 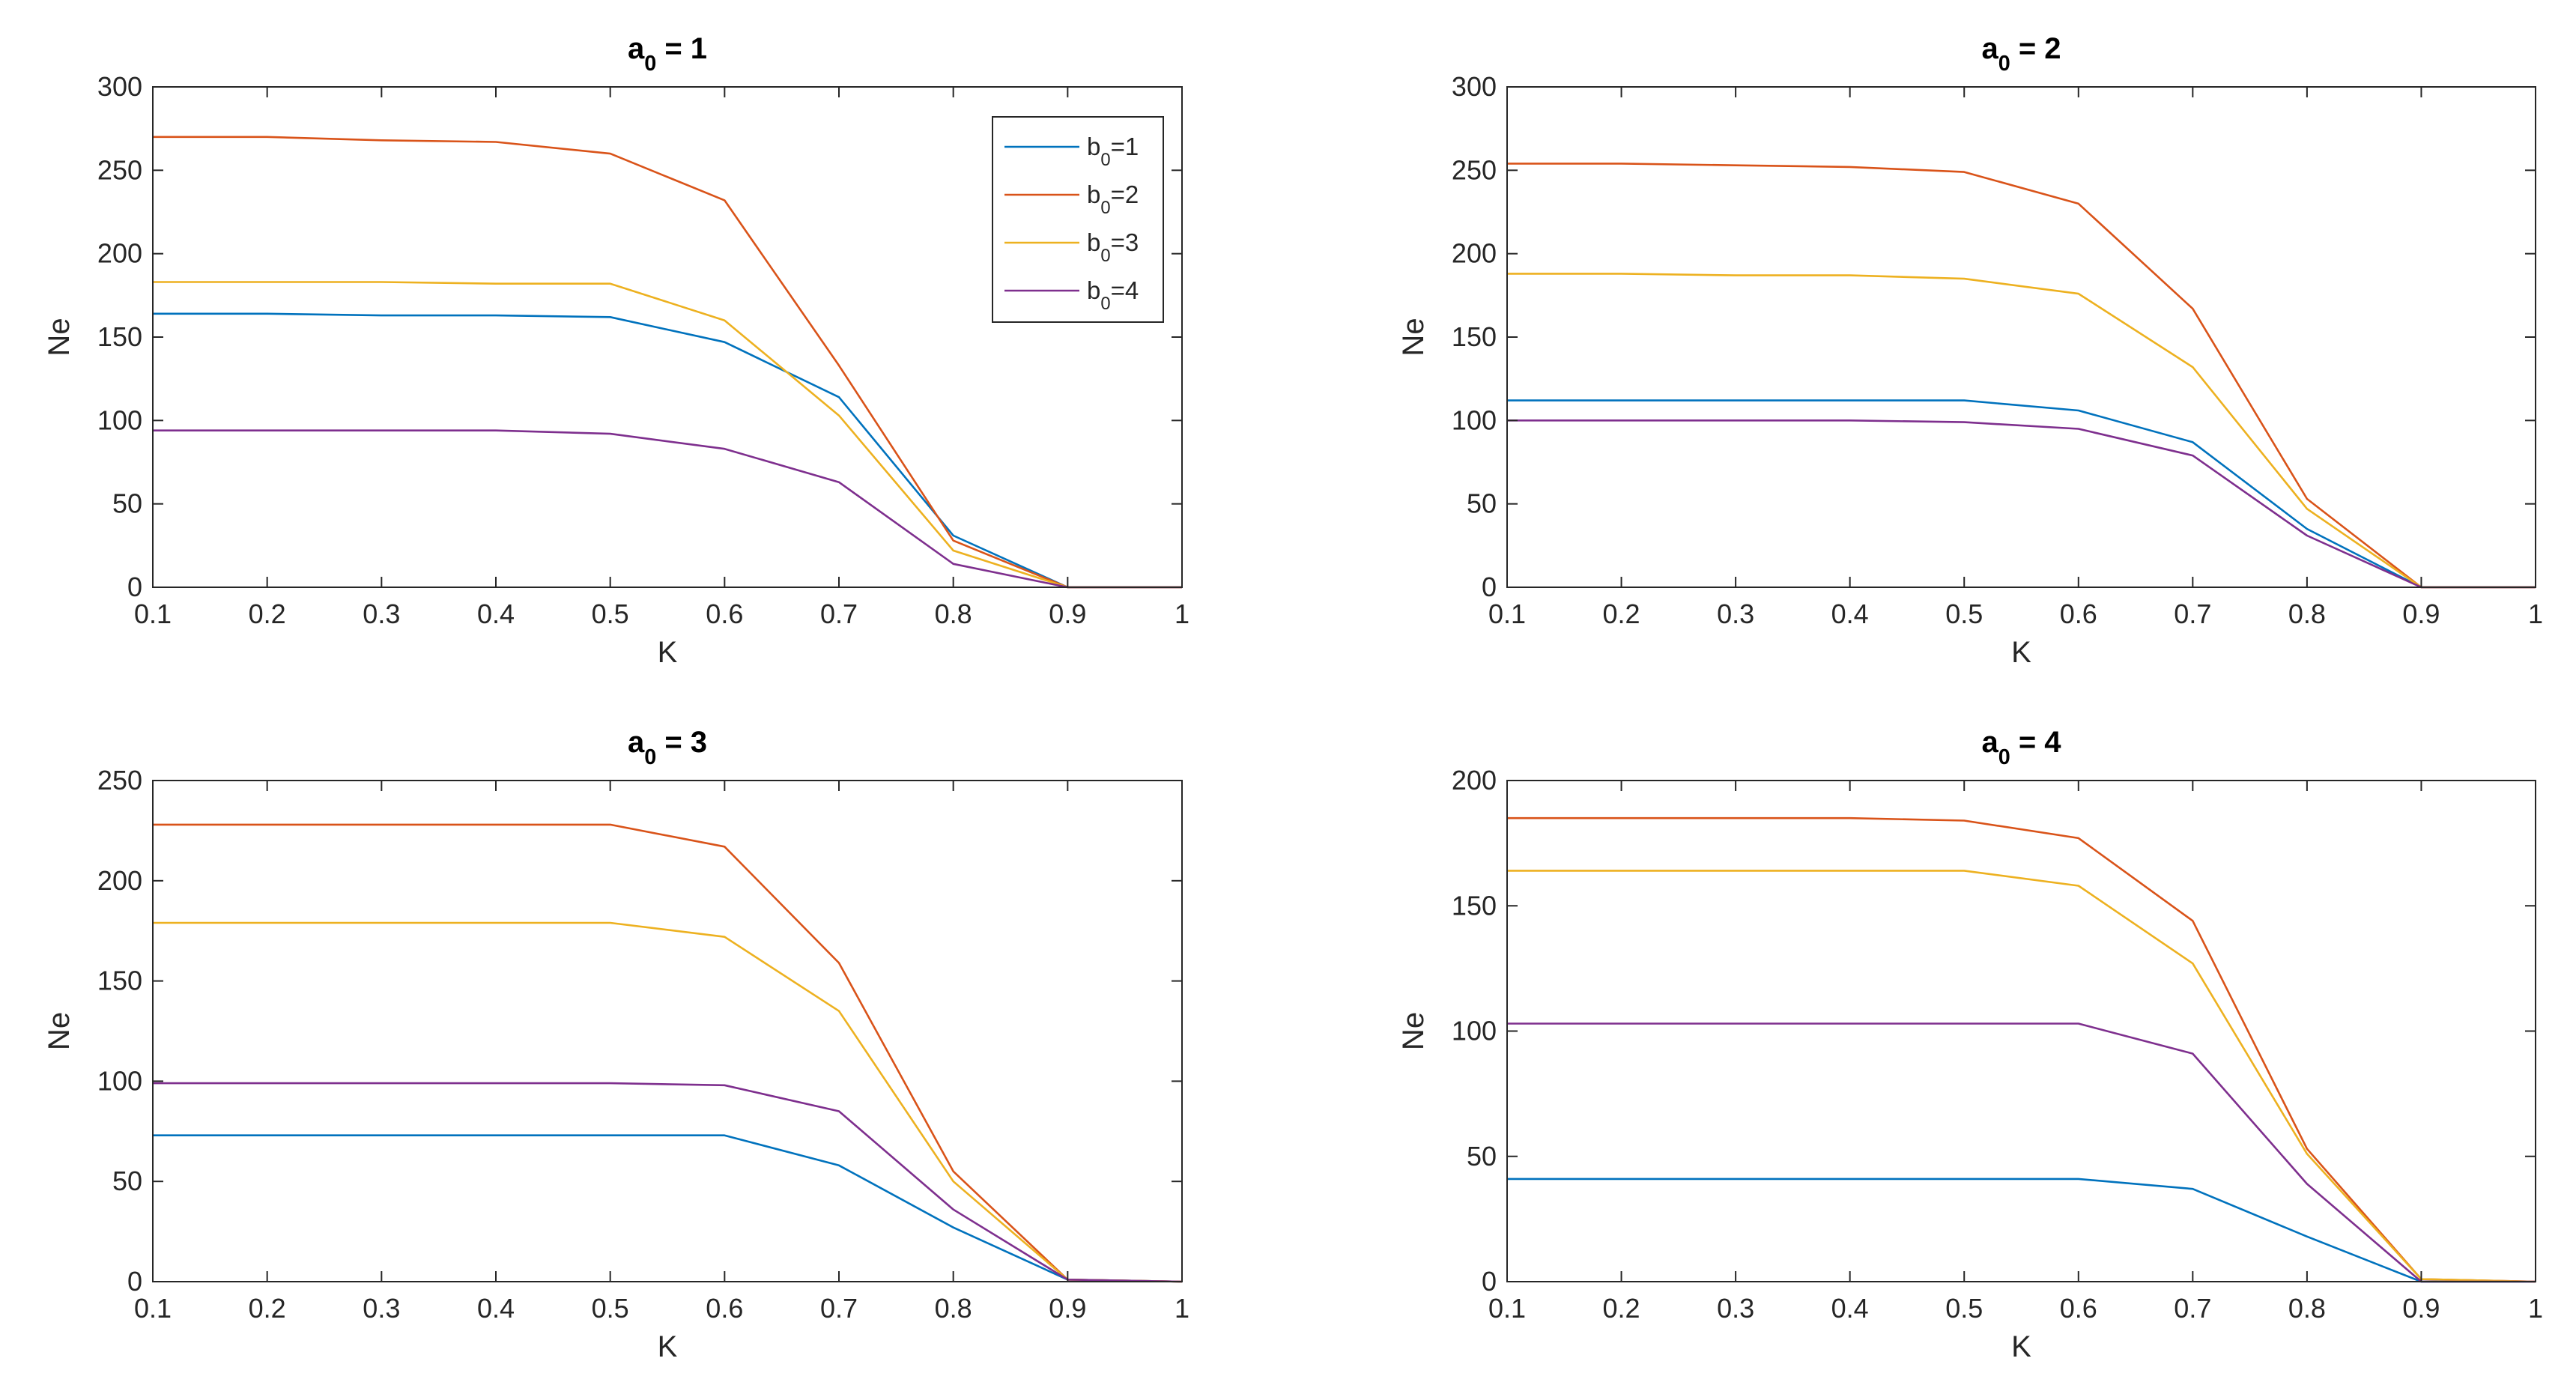 What do you see at coordinates (1093, 242) in the screenshot?
I see `legend-label-main: b` at bounding box center [1093, 242].